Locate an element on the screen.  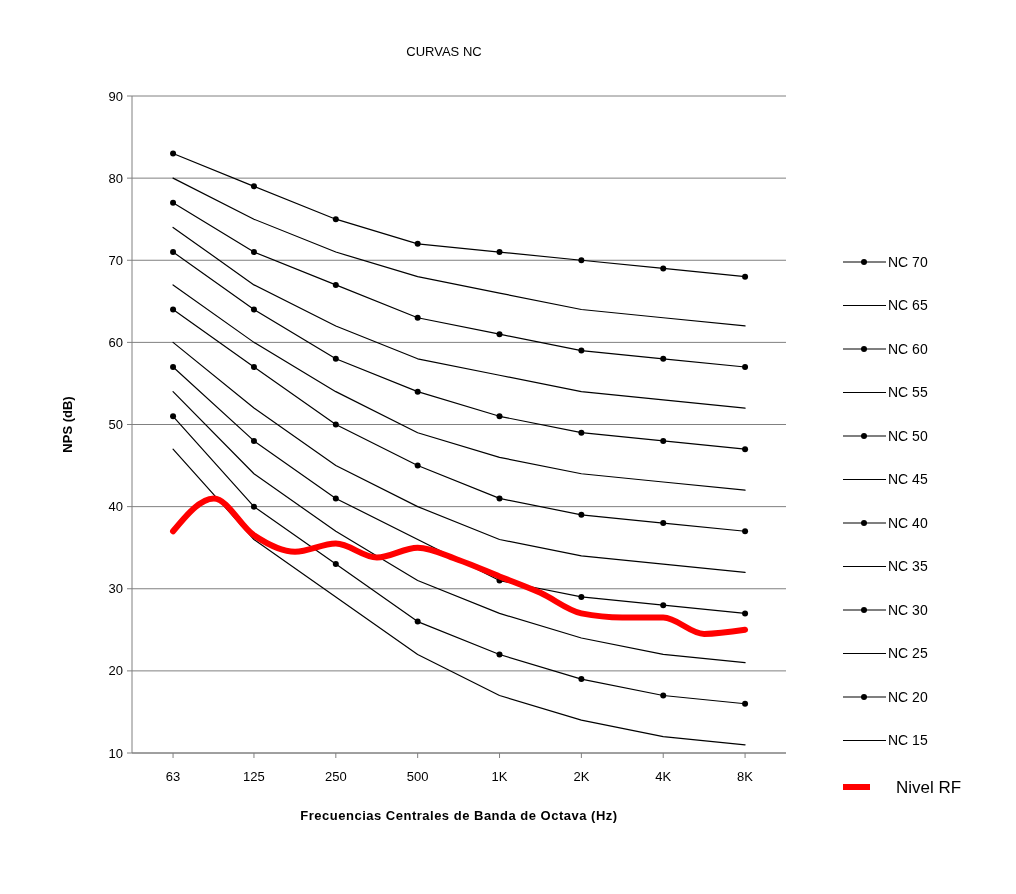
legend-label: NC 25 is located at coordinates (908, 653).